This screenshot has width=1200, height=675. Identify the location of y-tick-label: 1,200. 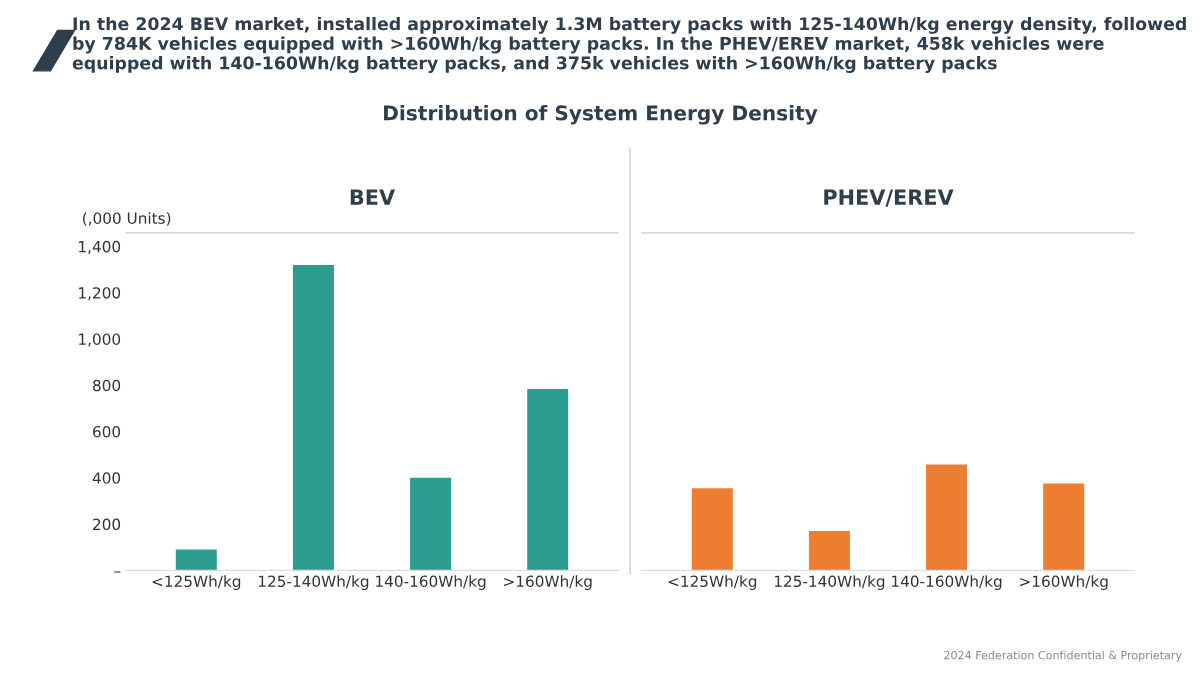
(100, 294).